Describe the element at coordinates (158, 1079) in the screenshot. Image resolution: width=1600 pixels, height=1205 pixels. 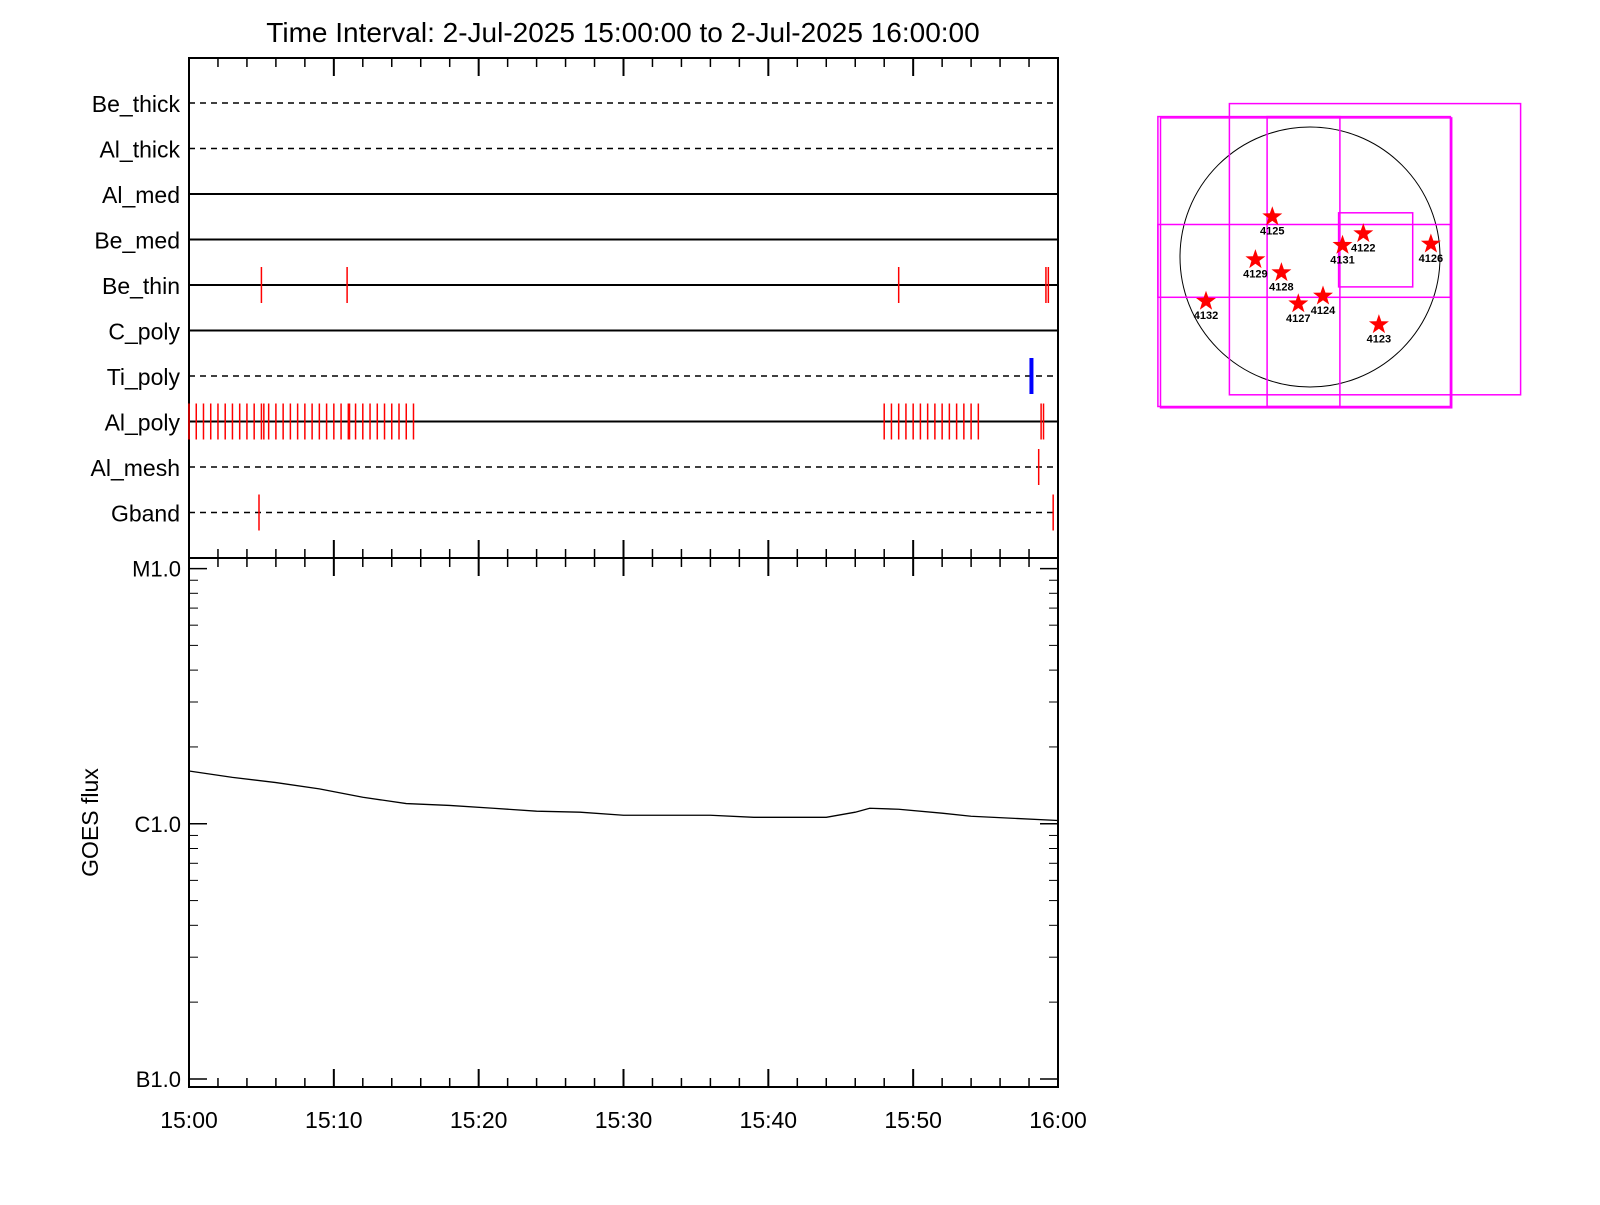
I see `y-tick-label: B1.0` at that location.